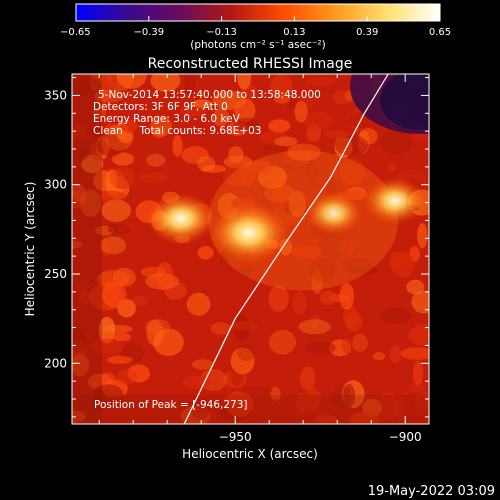 The width and height of the screenshot is (500, 500). What do you see at coordinates (160, 107) in the screenshot?
I see `info-detectors: Detectors: 3F 6F 9F, Att 0` at bounding box center [160, 107].